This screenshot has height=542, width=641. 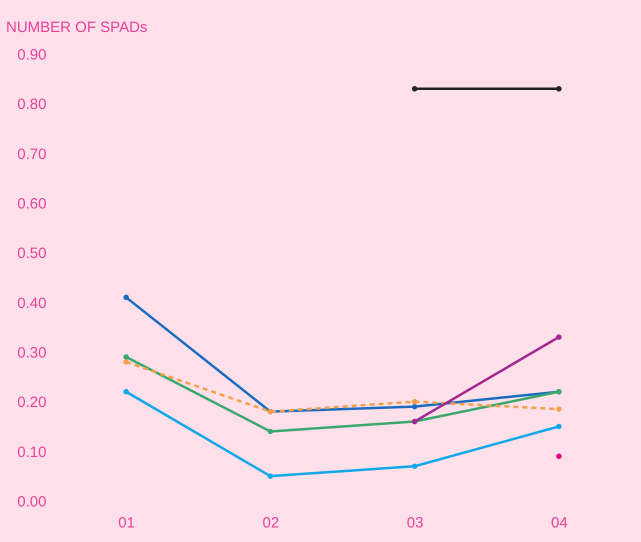 I want to click on y-tick-label: 0.60, so click(x=31, y=204).